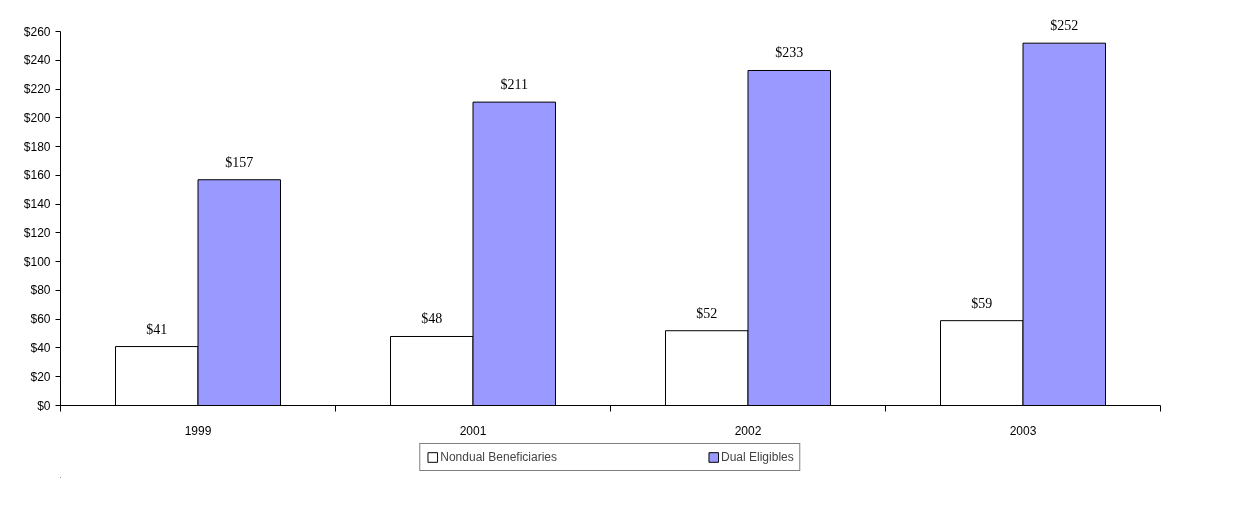 The width and height of the screenshot is (1253, 511). What do you see at coordinates (239, 162) in the screenshot?
I see `data-label: $157` at bounding box center [239, 162].